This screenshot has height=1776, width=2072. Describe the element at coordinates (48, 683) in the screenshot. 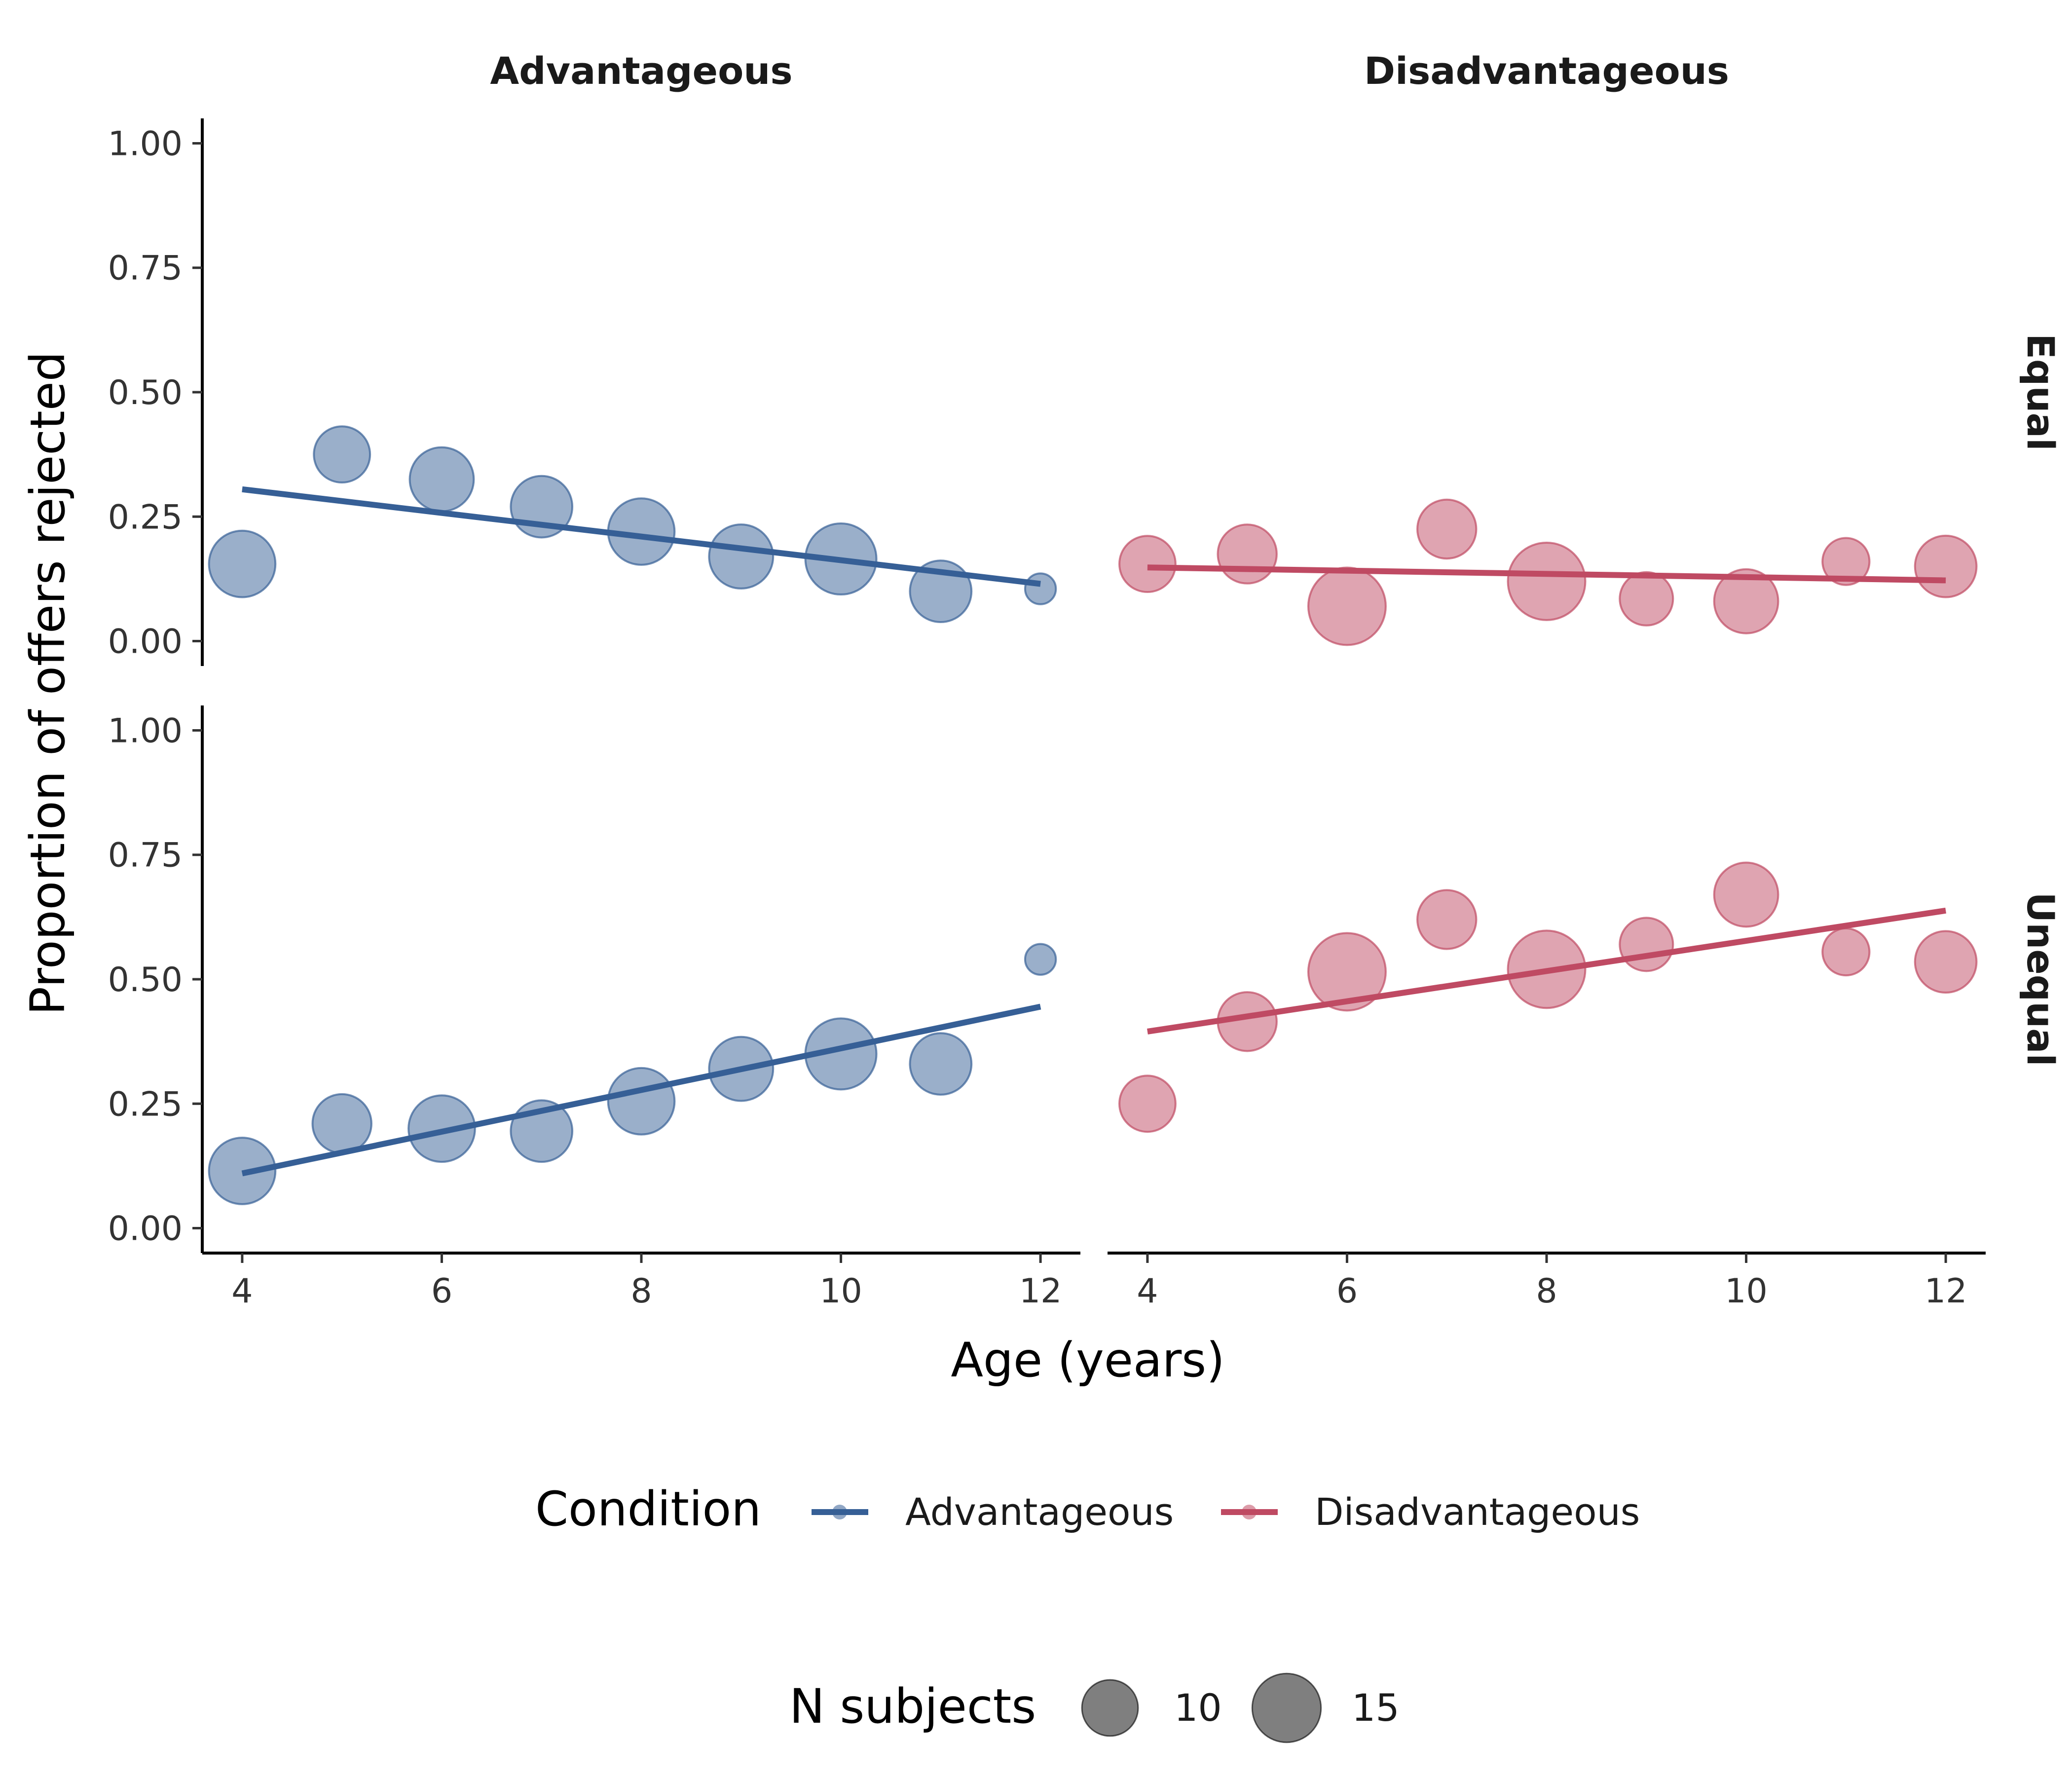

I see `y-axis-title: Proportion of offers rejected` at that location.